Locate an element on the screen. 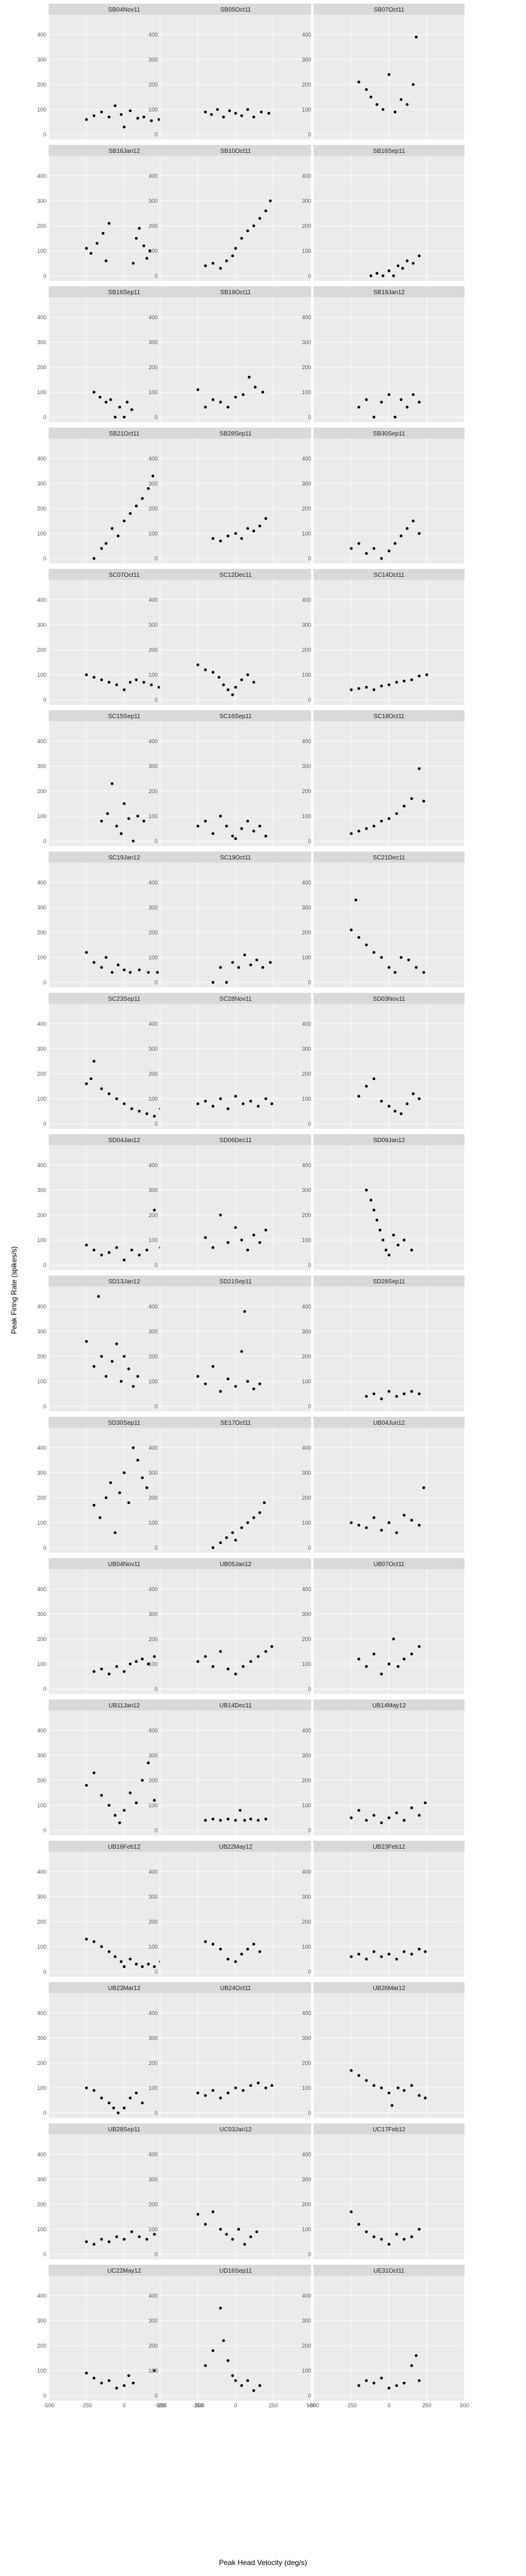 The image size is (526, 2576). facet-panel: SC19Oct11 0 100 200 300 400 is located at coordinates (231, 919).